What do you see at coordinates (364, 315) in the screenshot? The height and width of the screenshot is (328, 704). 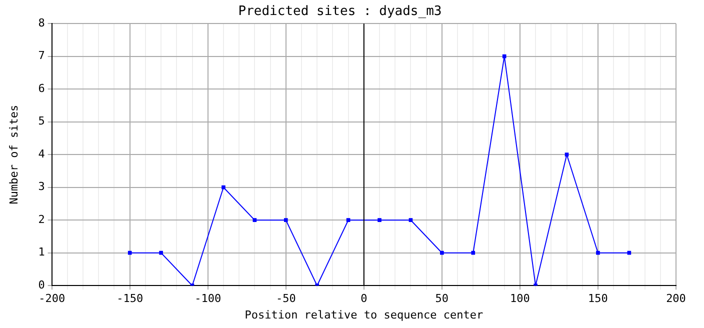 I see `x-axis-title: Position relative to sequence center` at bounding box center [364, 315].